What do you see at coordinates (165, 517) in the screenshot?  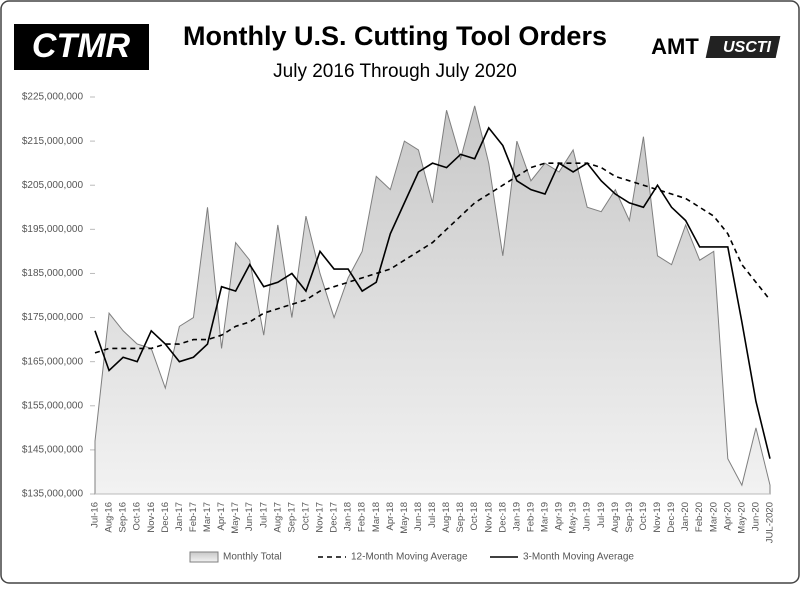 I see `x-tick-label: Dec-16` at bounding box center [165, 517].